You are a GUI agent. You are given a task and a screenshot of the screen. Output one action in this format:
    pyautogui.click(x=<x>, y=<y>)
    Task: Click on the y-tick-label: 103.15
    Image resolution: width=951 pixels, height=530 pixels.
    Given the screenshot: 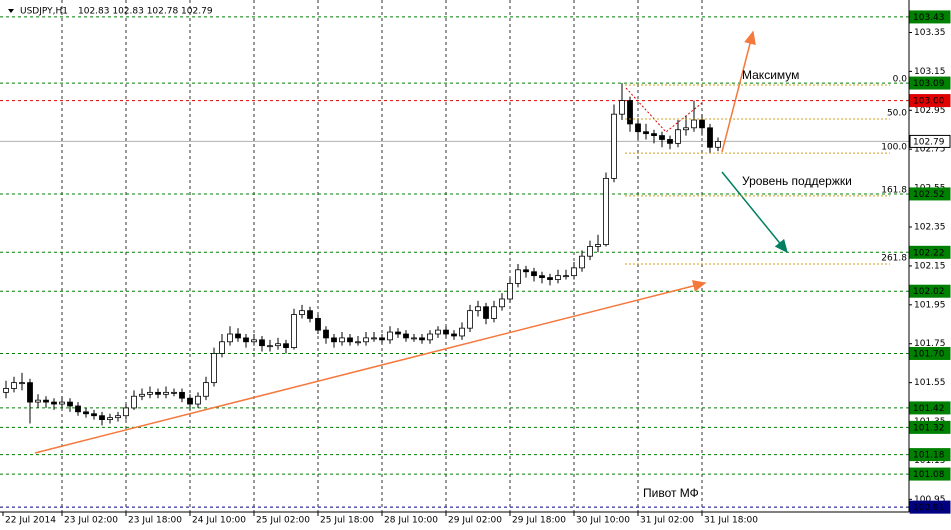 What is the action you would take?
    pyautogui.click(x=930, y=72)
    